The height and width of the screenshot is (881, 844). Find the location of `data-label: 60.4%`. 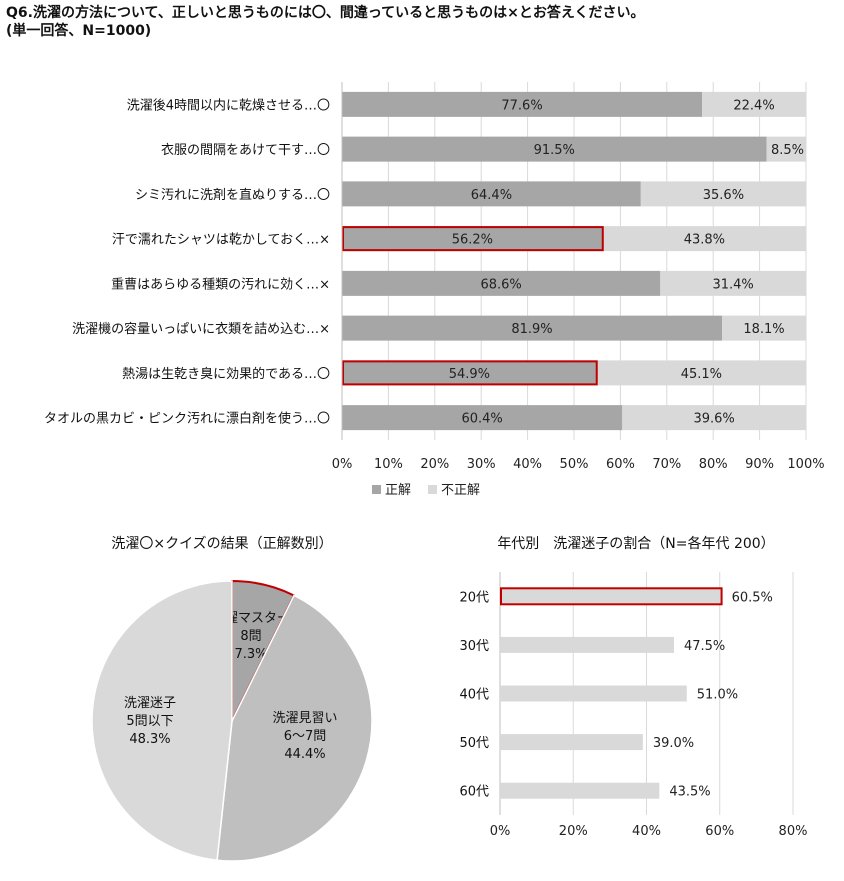

data-label: 60.4% is located at coordinates (481, 419).